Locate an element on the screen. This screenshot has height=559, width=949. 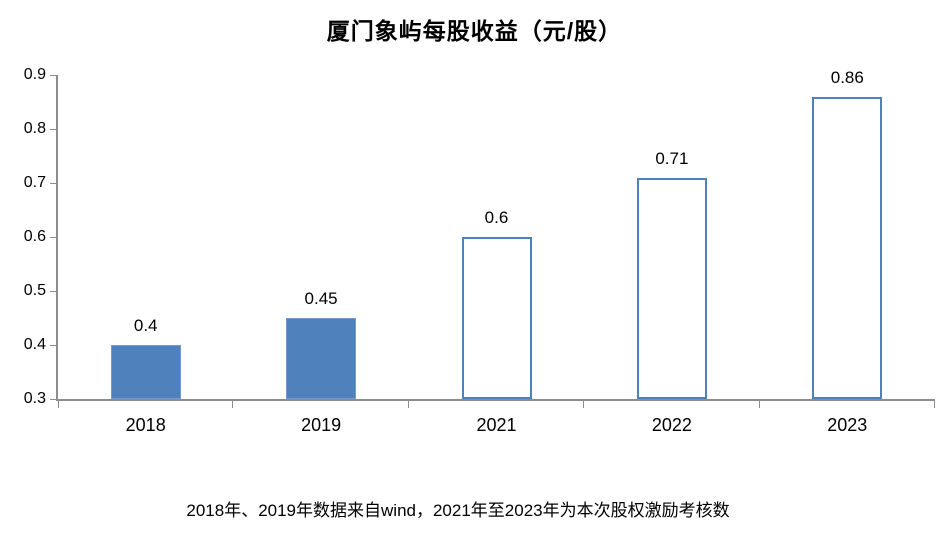
x-tick-label: 2023 is located at coordinates (847, 425).